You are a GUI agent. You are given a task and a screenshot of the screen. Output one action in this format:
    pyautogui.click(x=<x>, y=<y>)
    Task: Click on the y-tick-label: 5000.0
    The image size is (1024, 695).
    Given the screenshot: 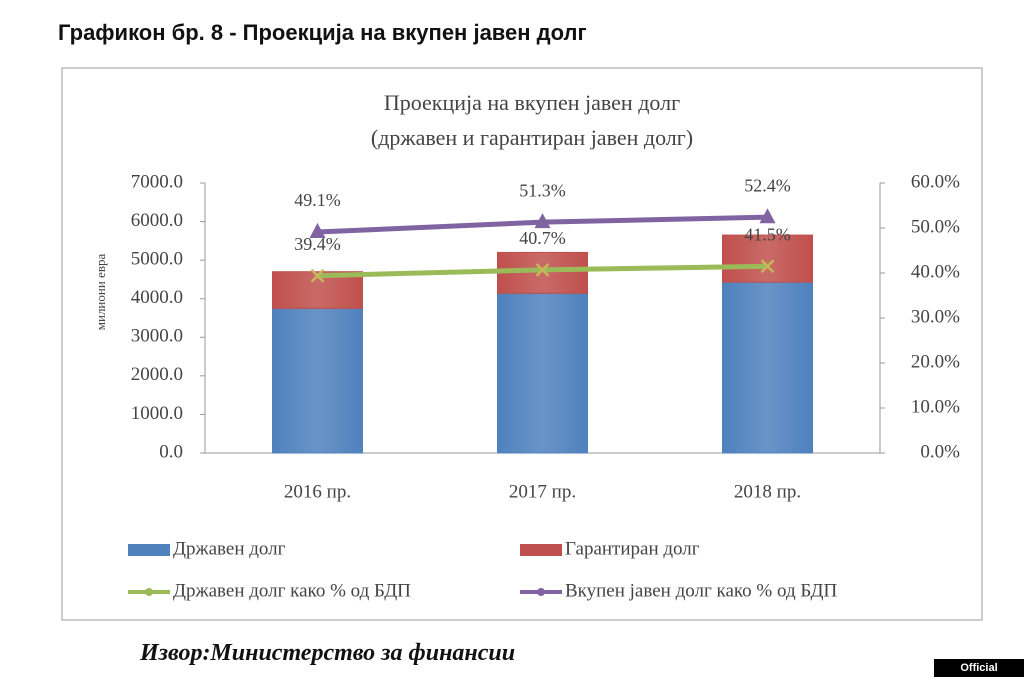 What is the action you would take?
    pyautogui.click(x=157, y=259)
    